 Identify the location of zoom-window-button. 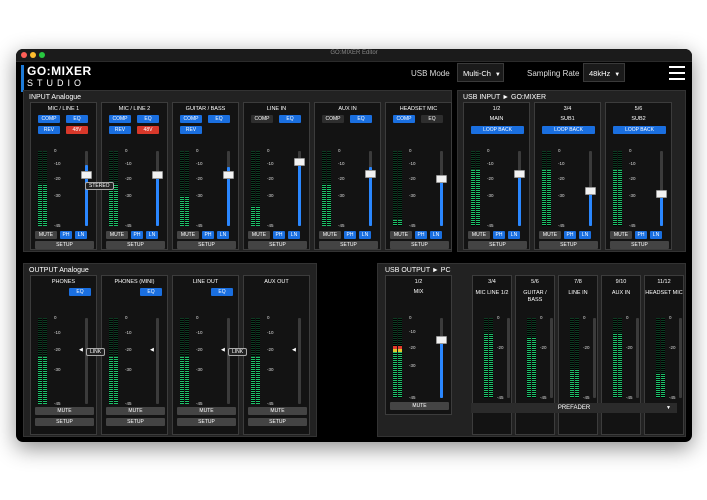
(42, 55).